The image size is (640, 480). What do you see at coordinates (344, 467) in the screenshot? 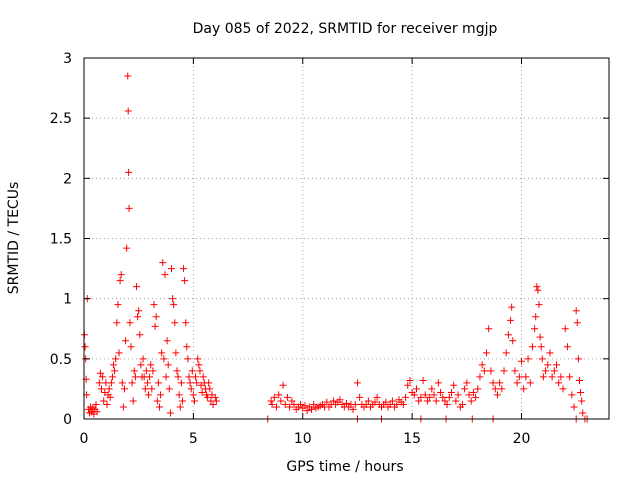
I see `x-axis-label: GPS time / hours` at bounding box center [344, 467].